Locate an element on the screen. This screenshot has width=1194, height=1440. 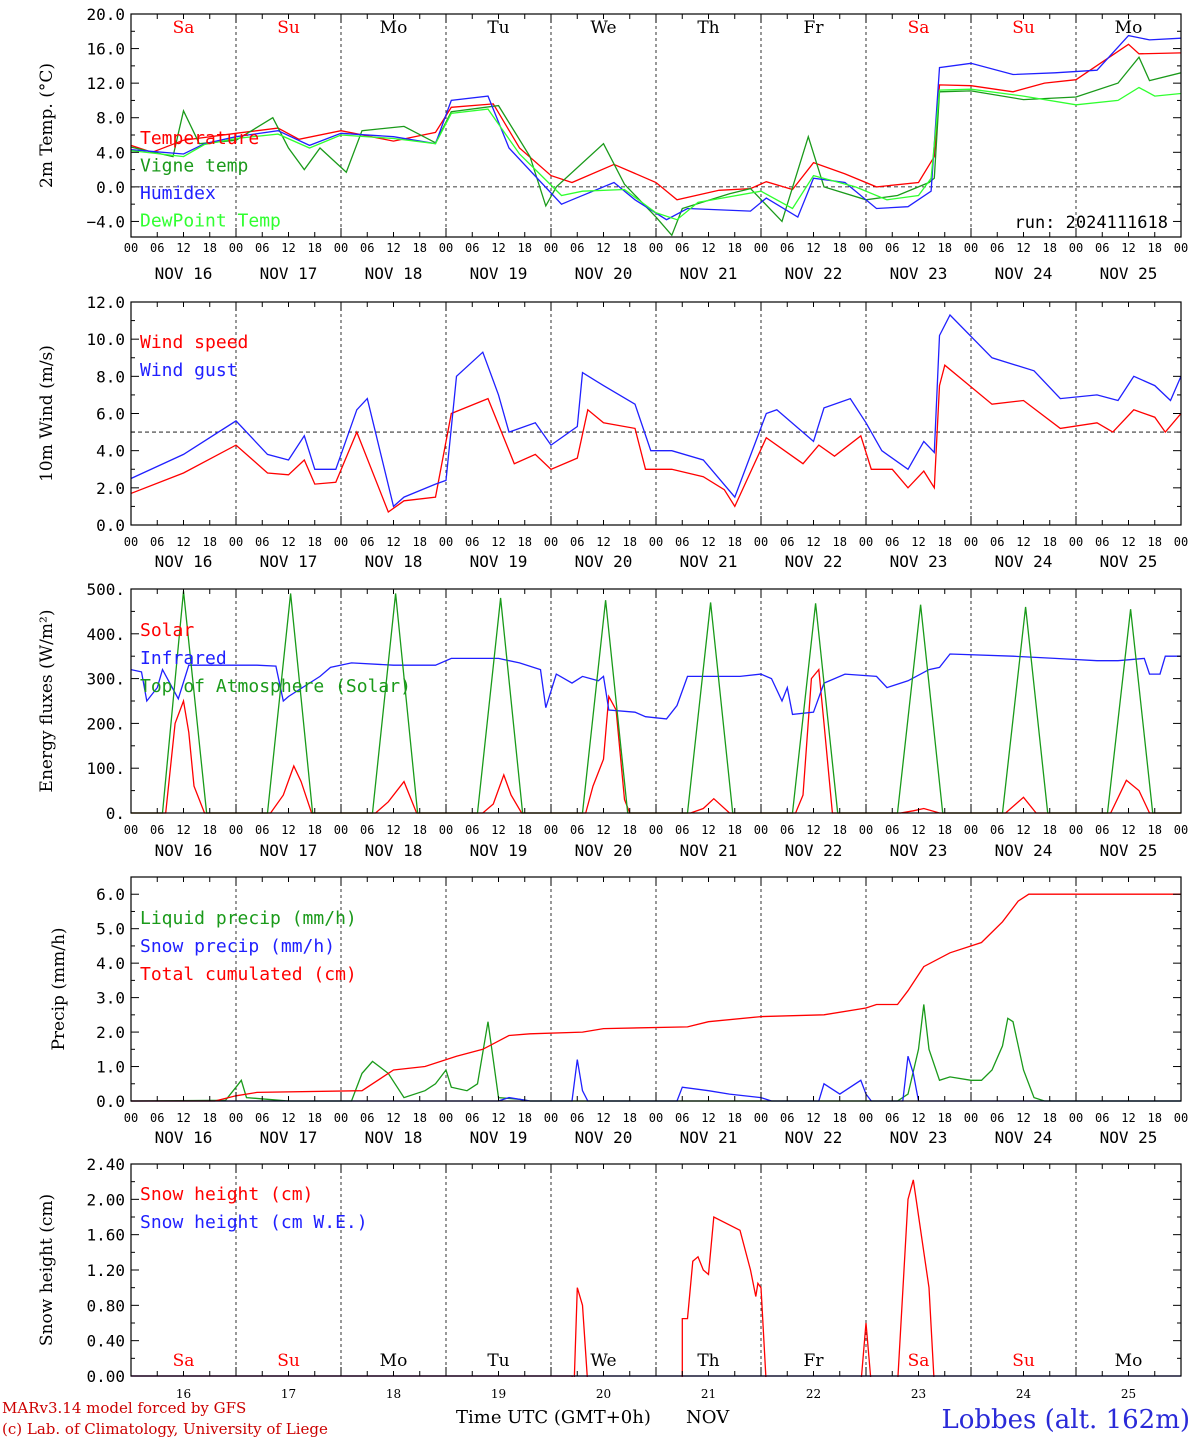
y-tick-label: −4.0 is located at coordinates (105, 221).